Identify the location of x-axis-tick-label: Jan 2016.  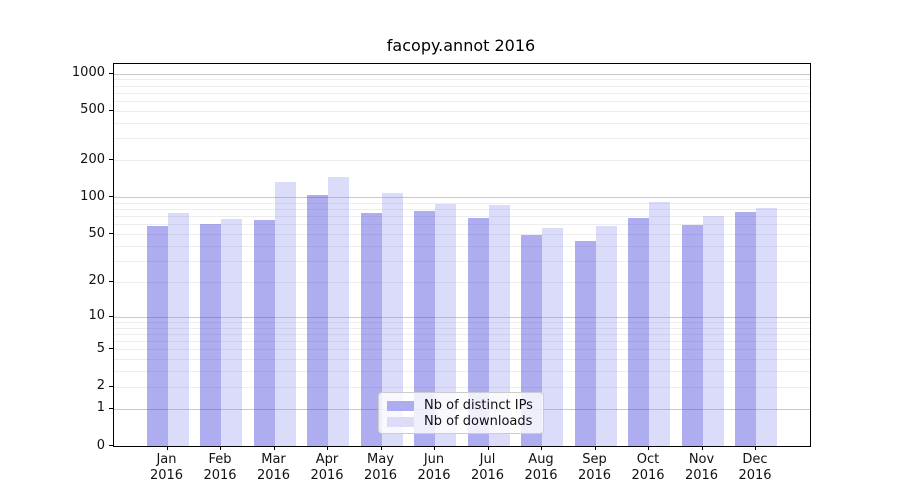
(167, 468).